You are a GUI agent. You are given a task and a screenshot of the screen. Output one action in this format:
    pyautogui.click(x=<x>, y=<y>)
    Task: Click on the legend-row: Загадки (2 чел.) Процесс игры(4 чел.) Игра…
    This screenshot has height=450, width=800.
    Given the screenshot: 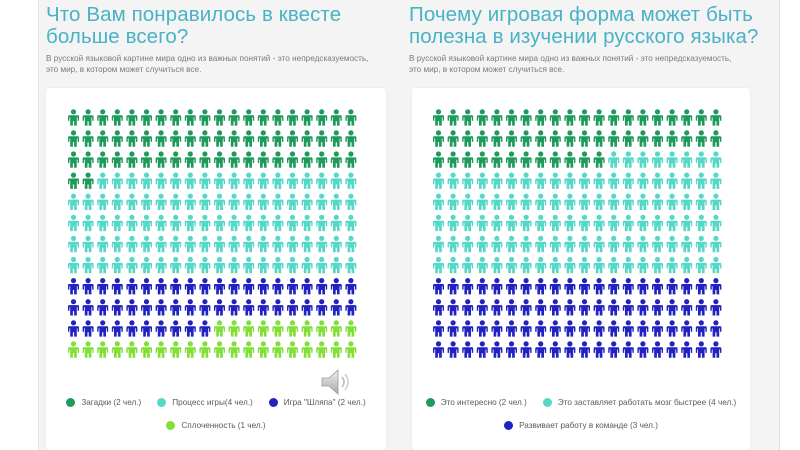 What is the action you would take?
    pyautogui.click(x=216, y=402)
    